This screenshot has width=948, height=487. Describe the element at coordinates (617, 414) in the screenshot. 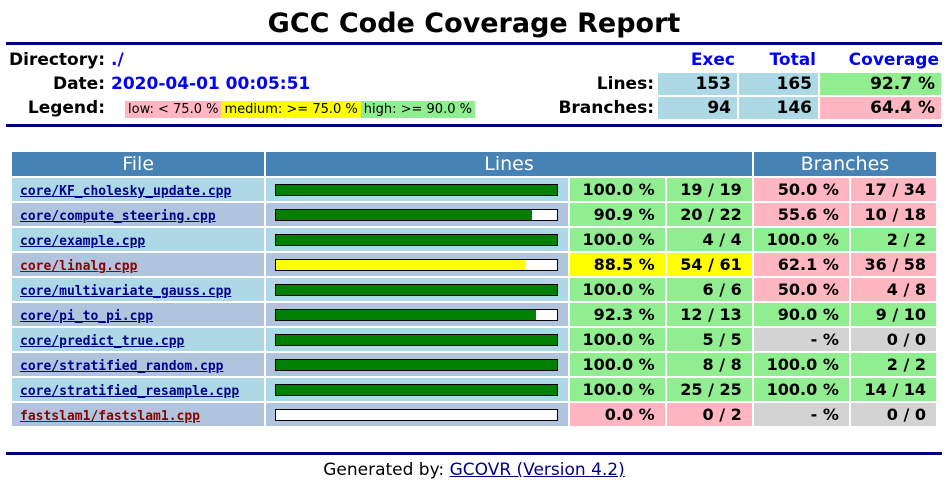

I see `lines-percent: 0.0 %` at that location.